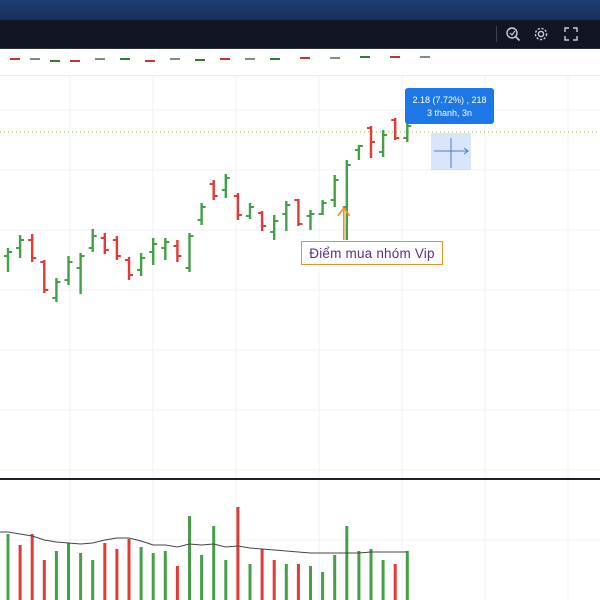 Image resolution: width=600 pixels, height=600 pixels. Describe the element at coordinates (513, 34) in the screenshot. I see `zoom-icon` at that location.